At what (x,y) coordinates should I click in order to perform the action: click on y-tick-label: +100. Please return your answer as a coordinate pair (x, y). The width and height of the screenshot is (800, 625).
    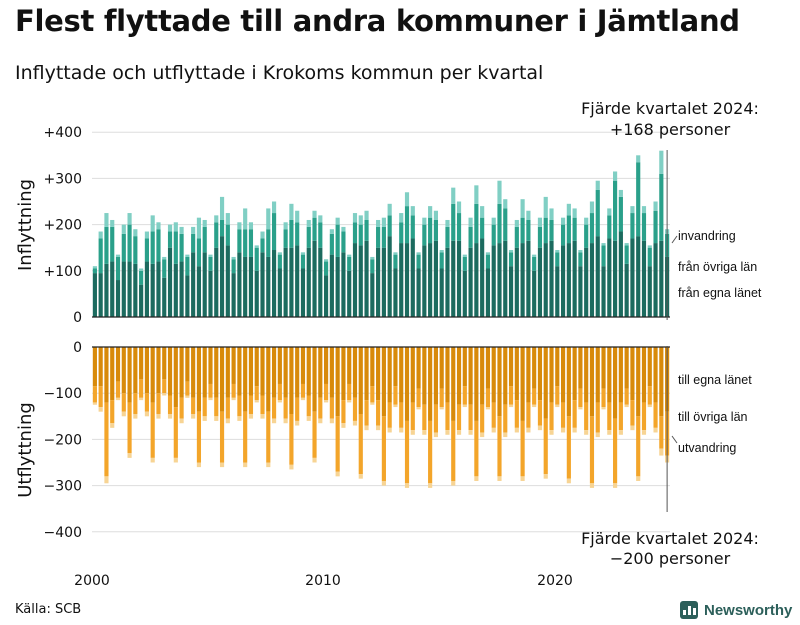
    Looking at the image, I should click on (63, 272).